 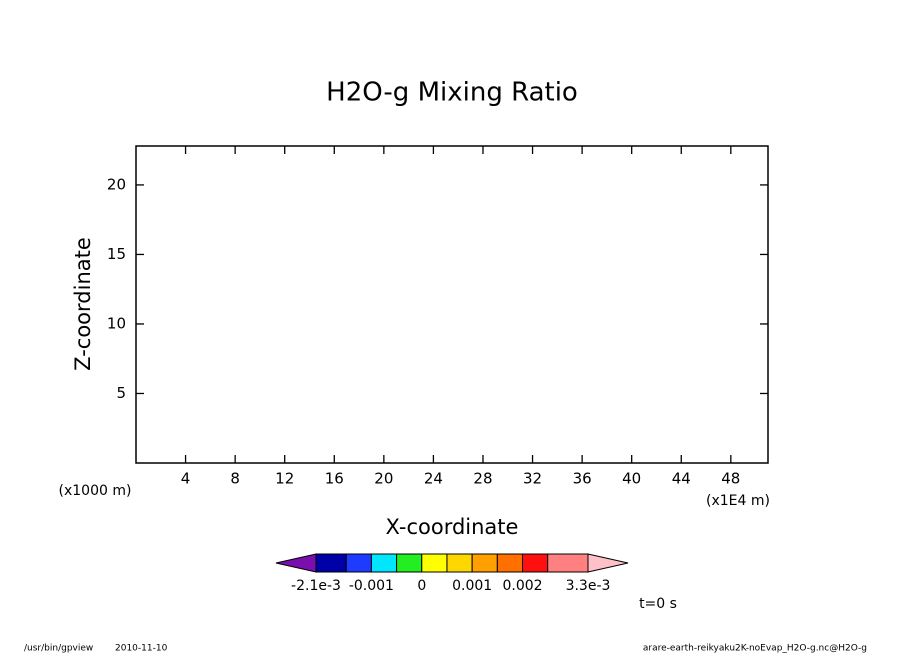 I want to click on y-tick-label: 20, so click(x=116, y=184).